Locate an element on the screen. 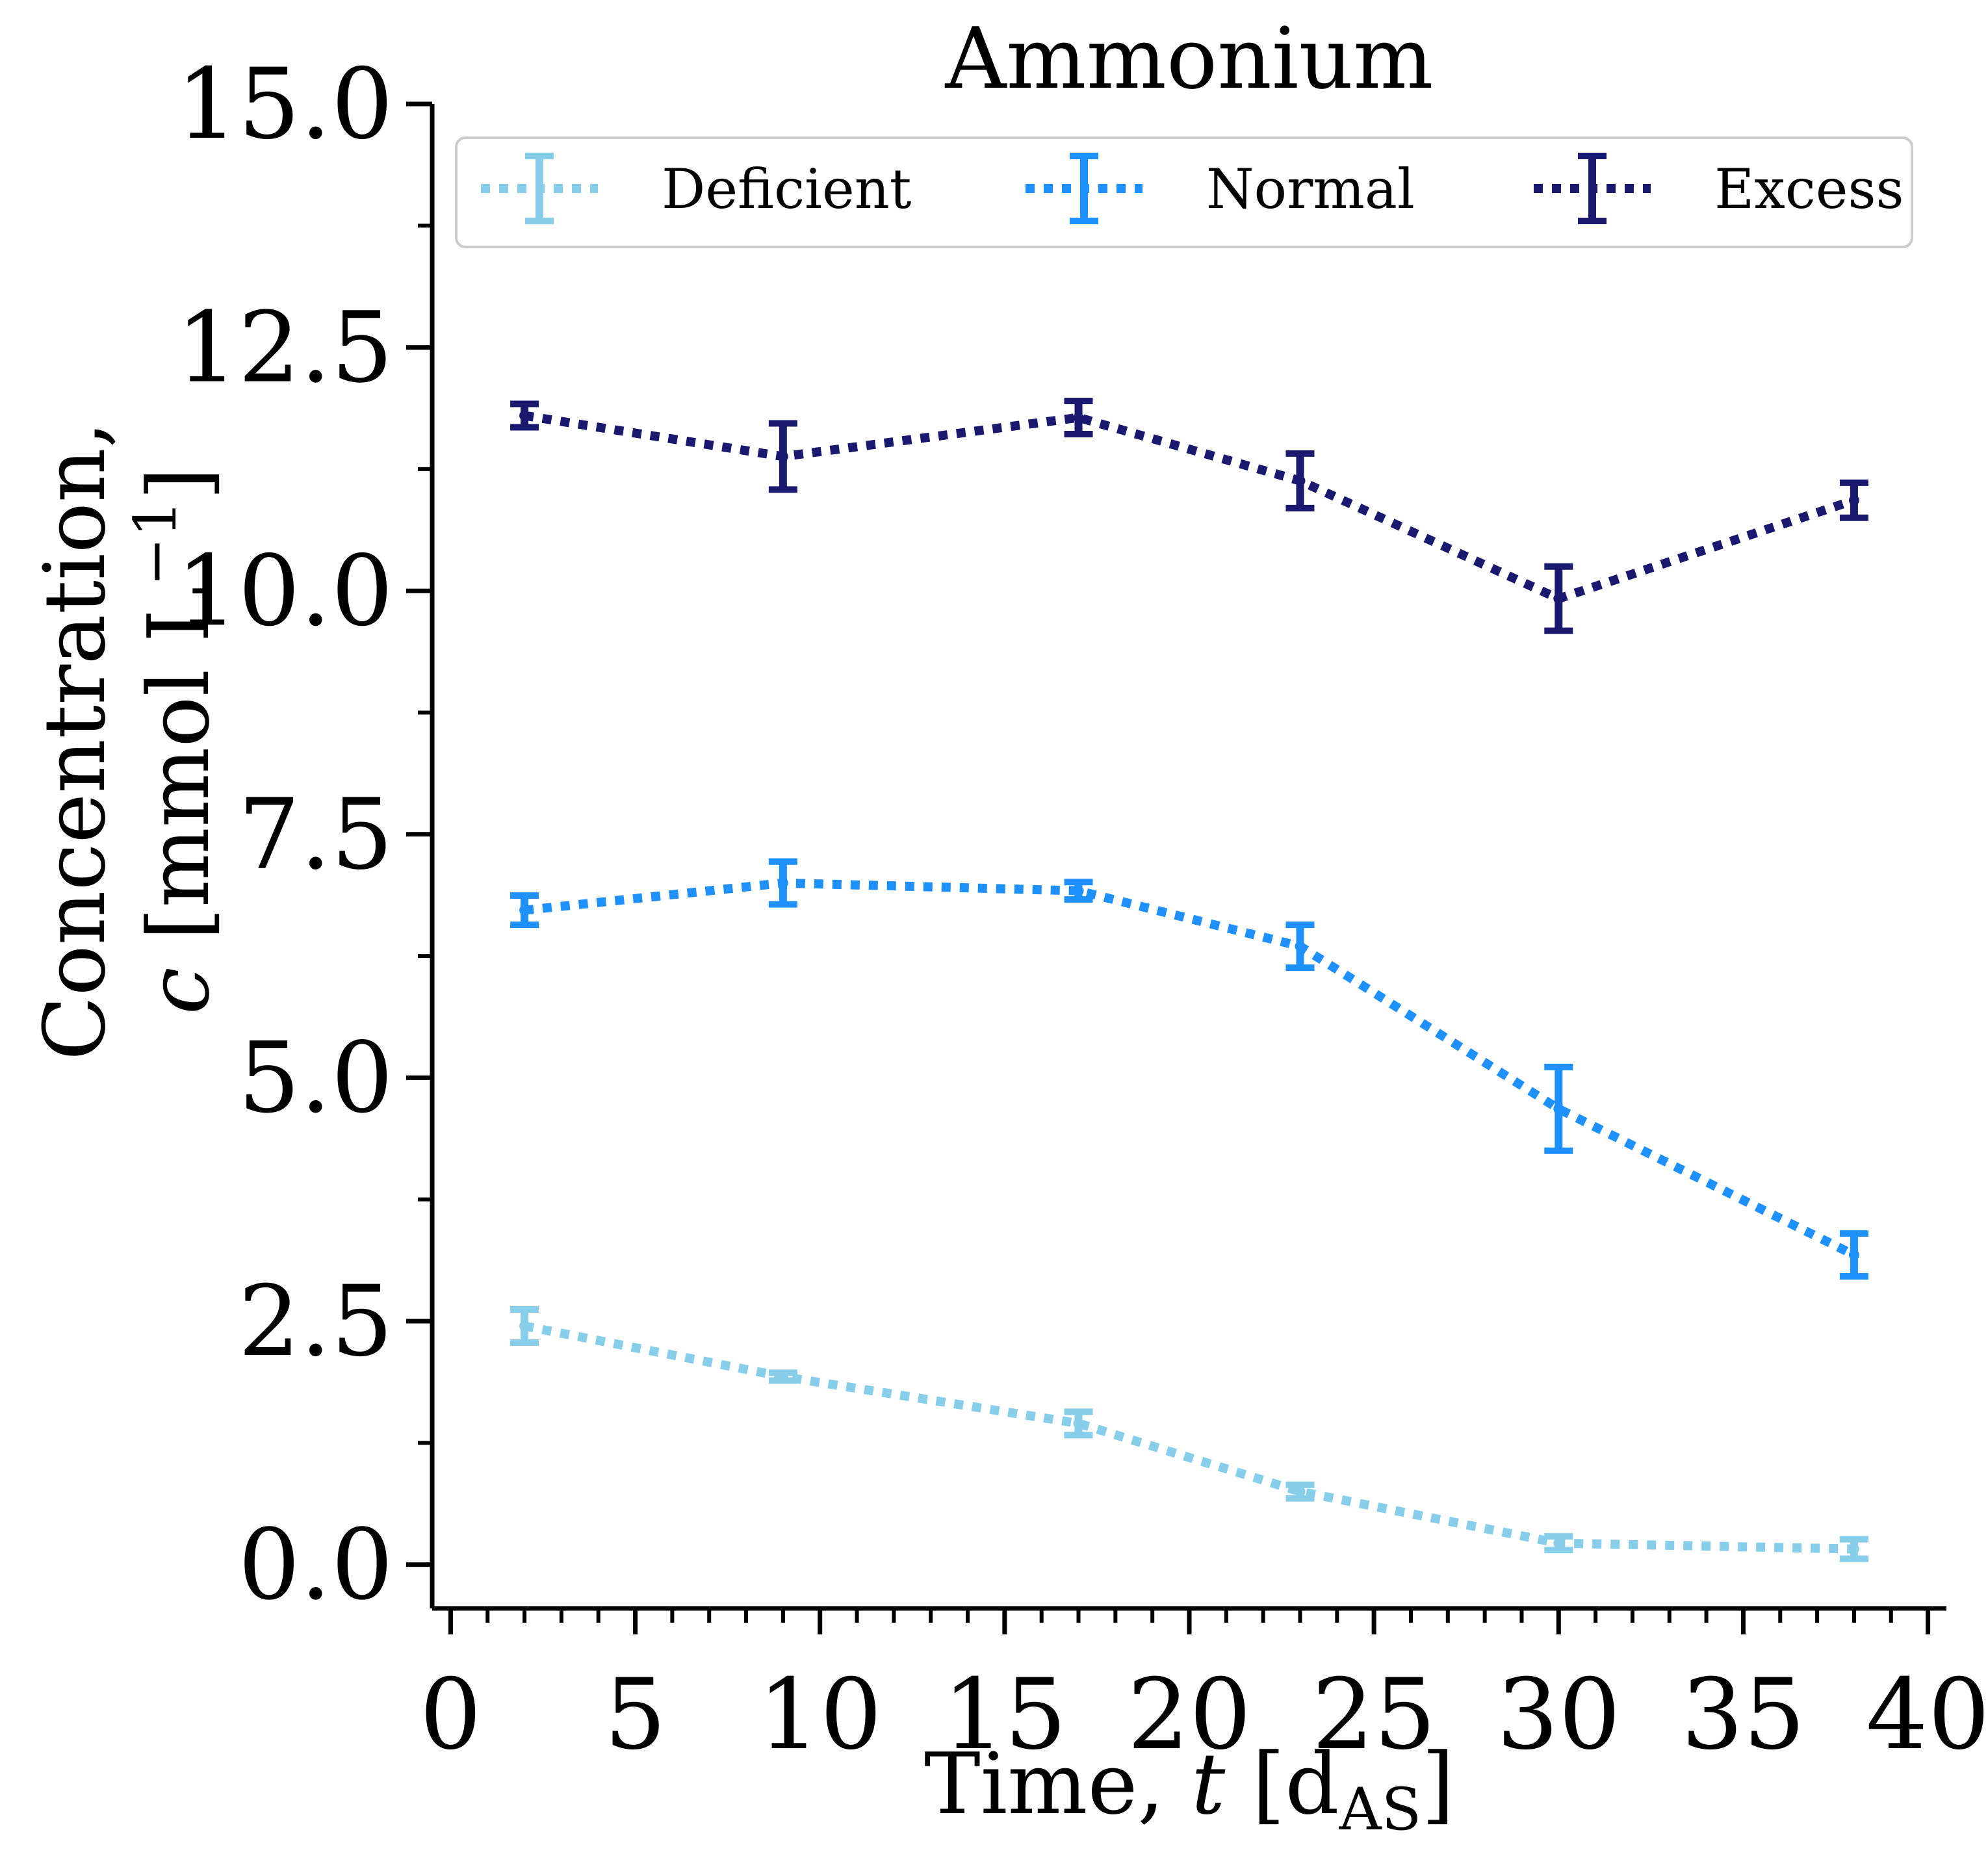  svg-text: Concentration, is located at coordinates (74, 741).